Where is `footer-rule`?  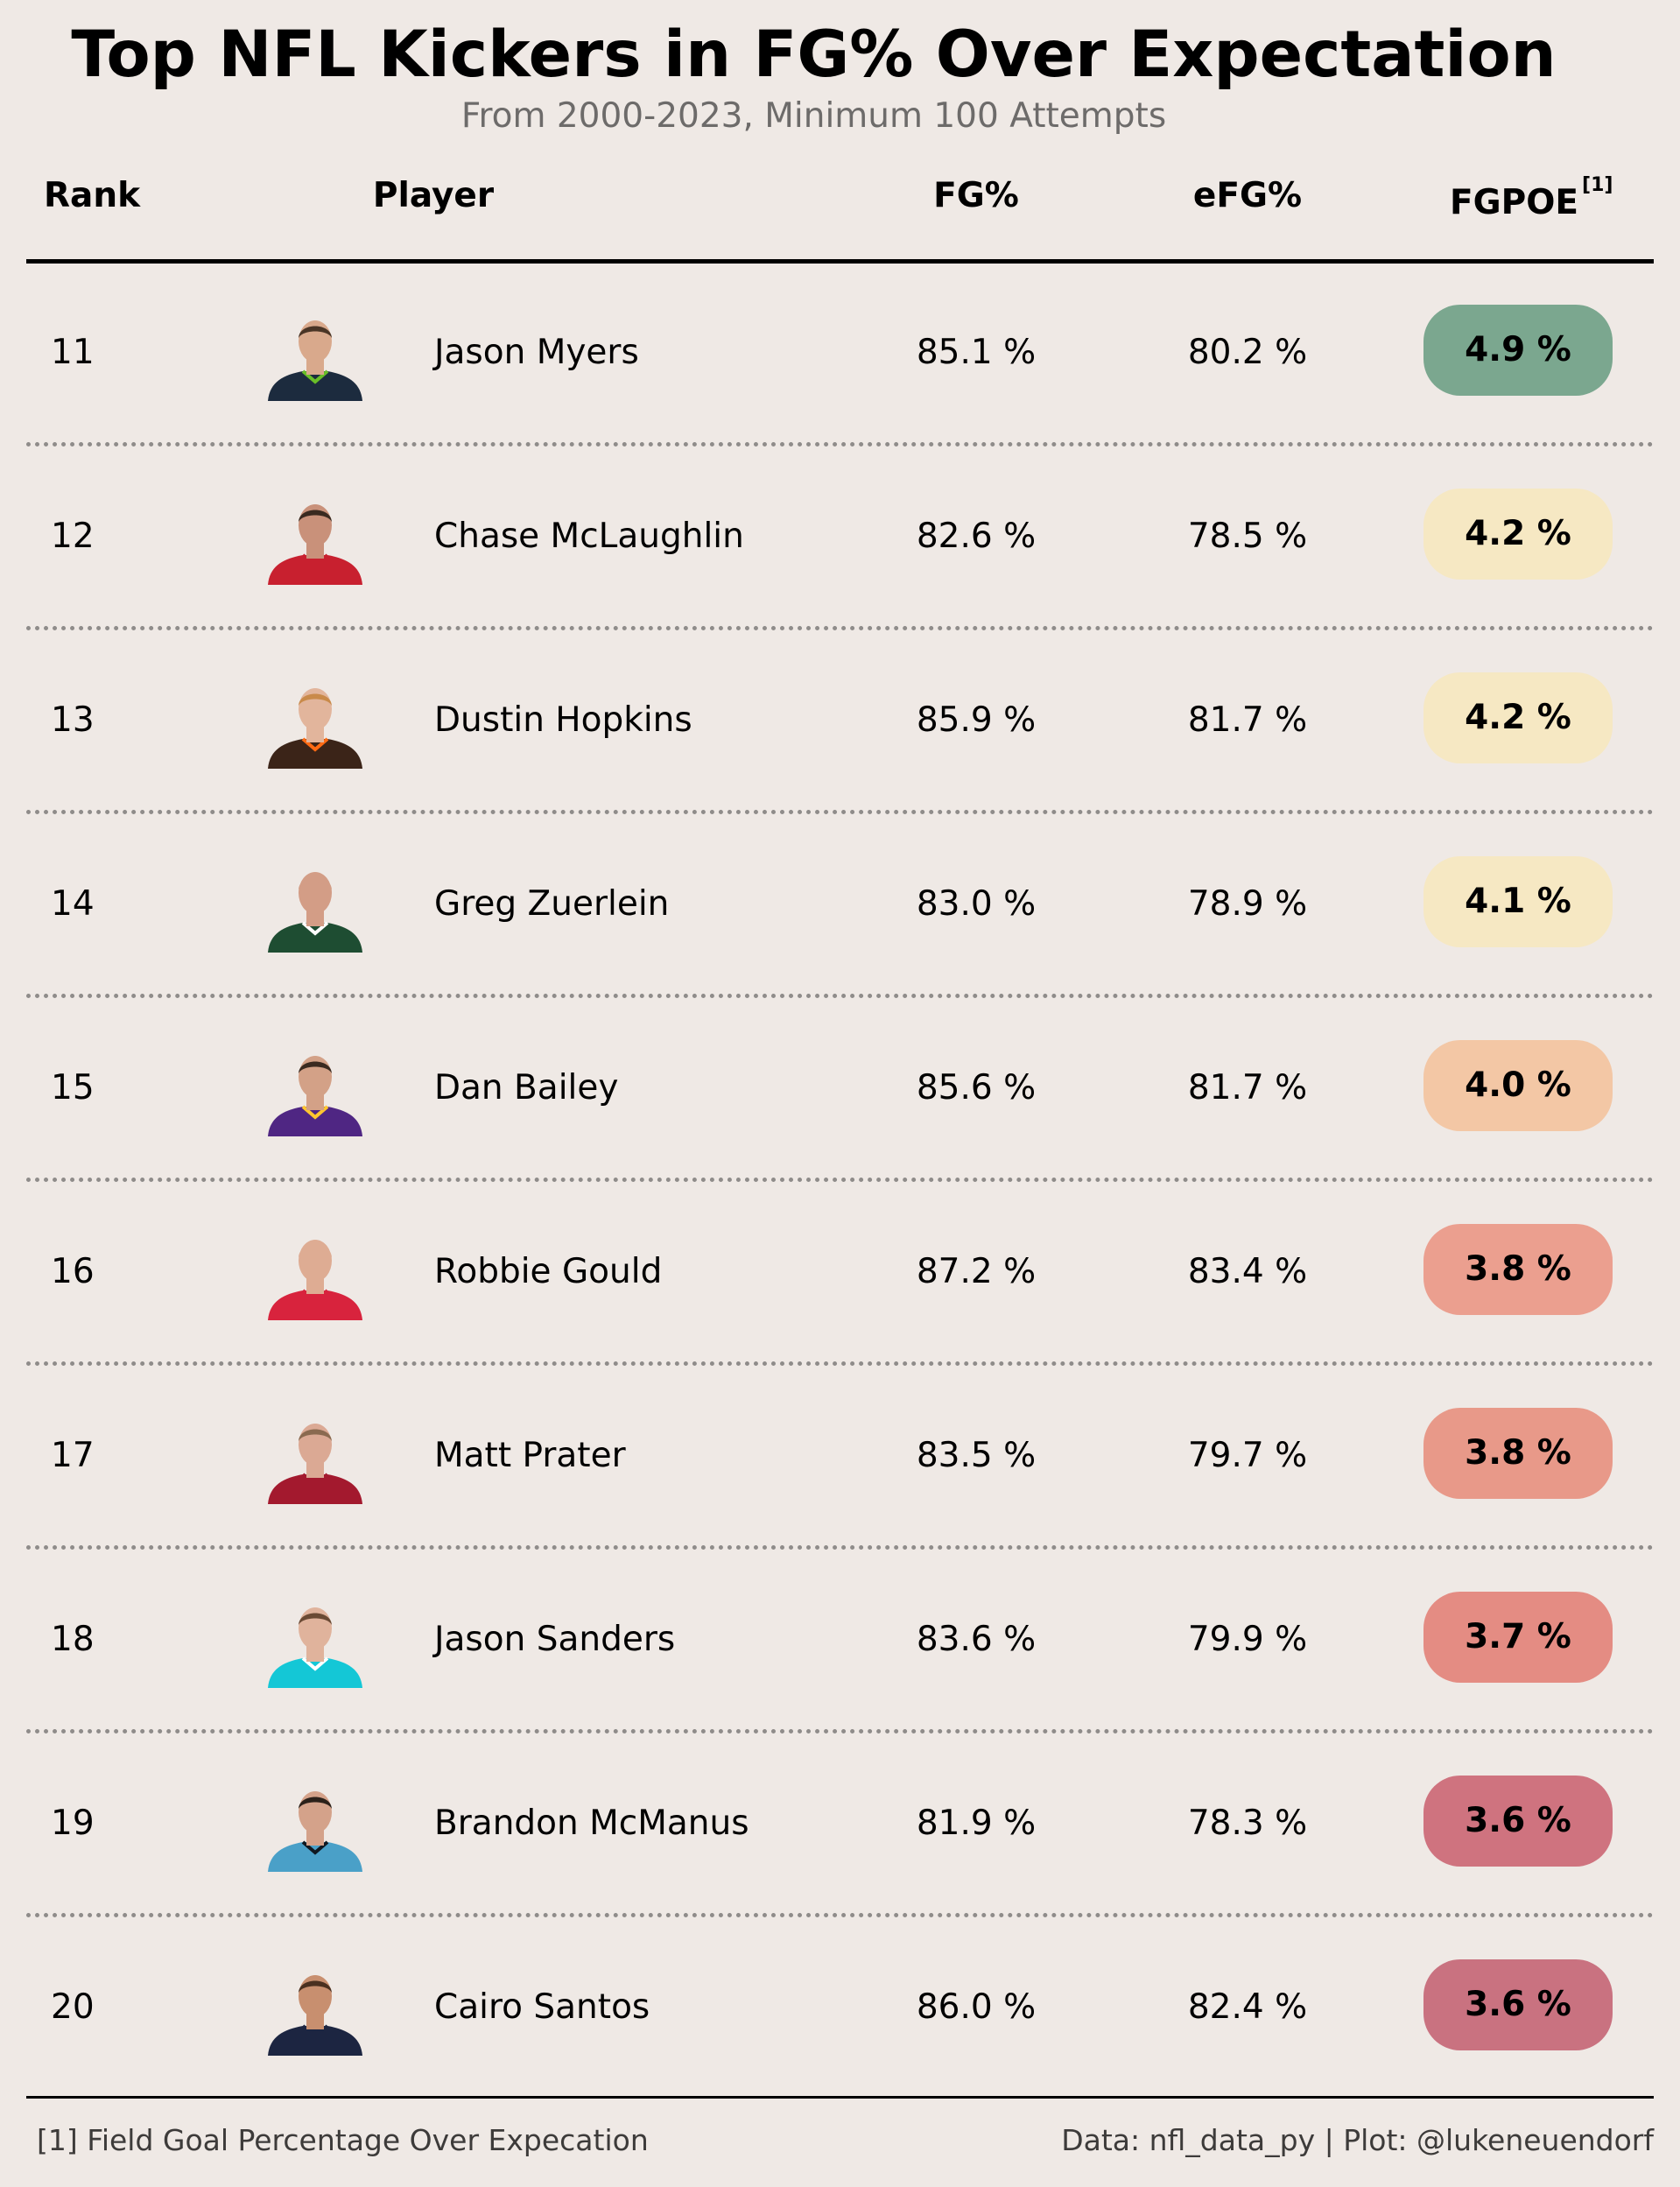 footer-rule is located at coordinates (840, 2097).